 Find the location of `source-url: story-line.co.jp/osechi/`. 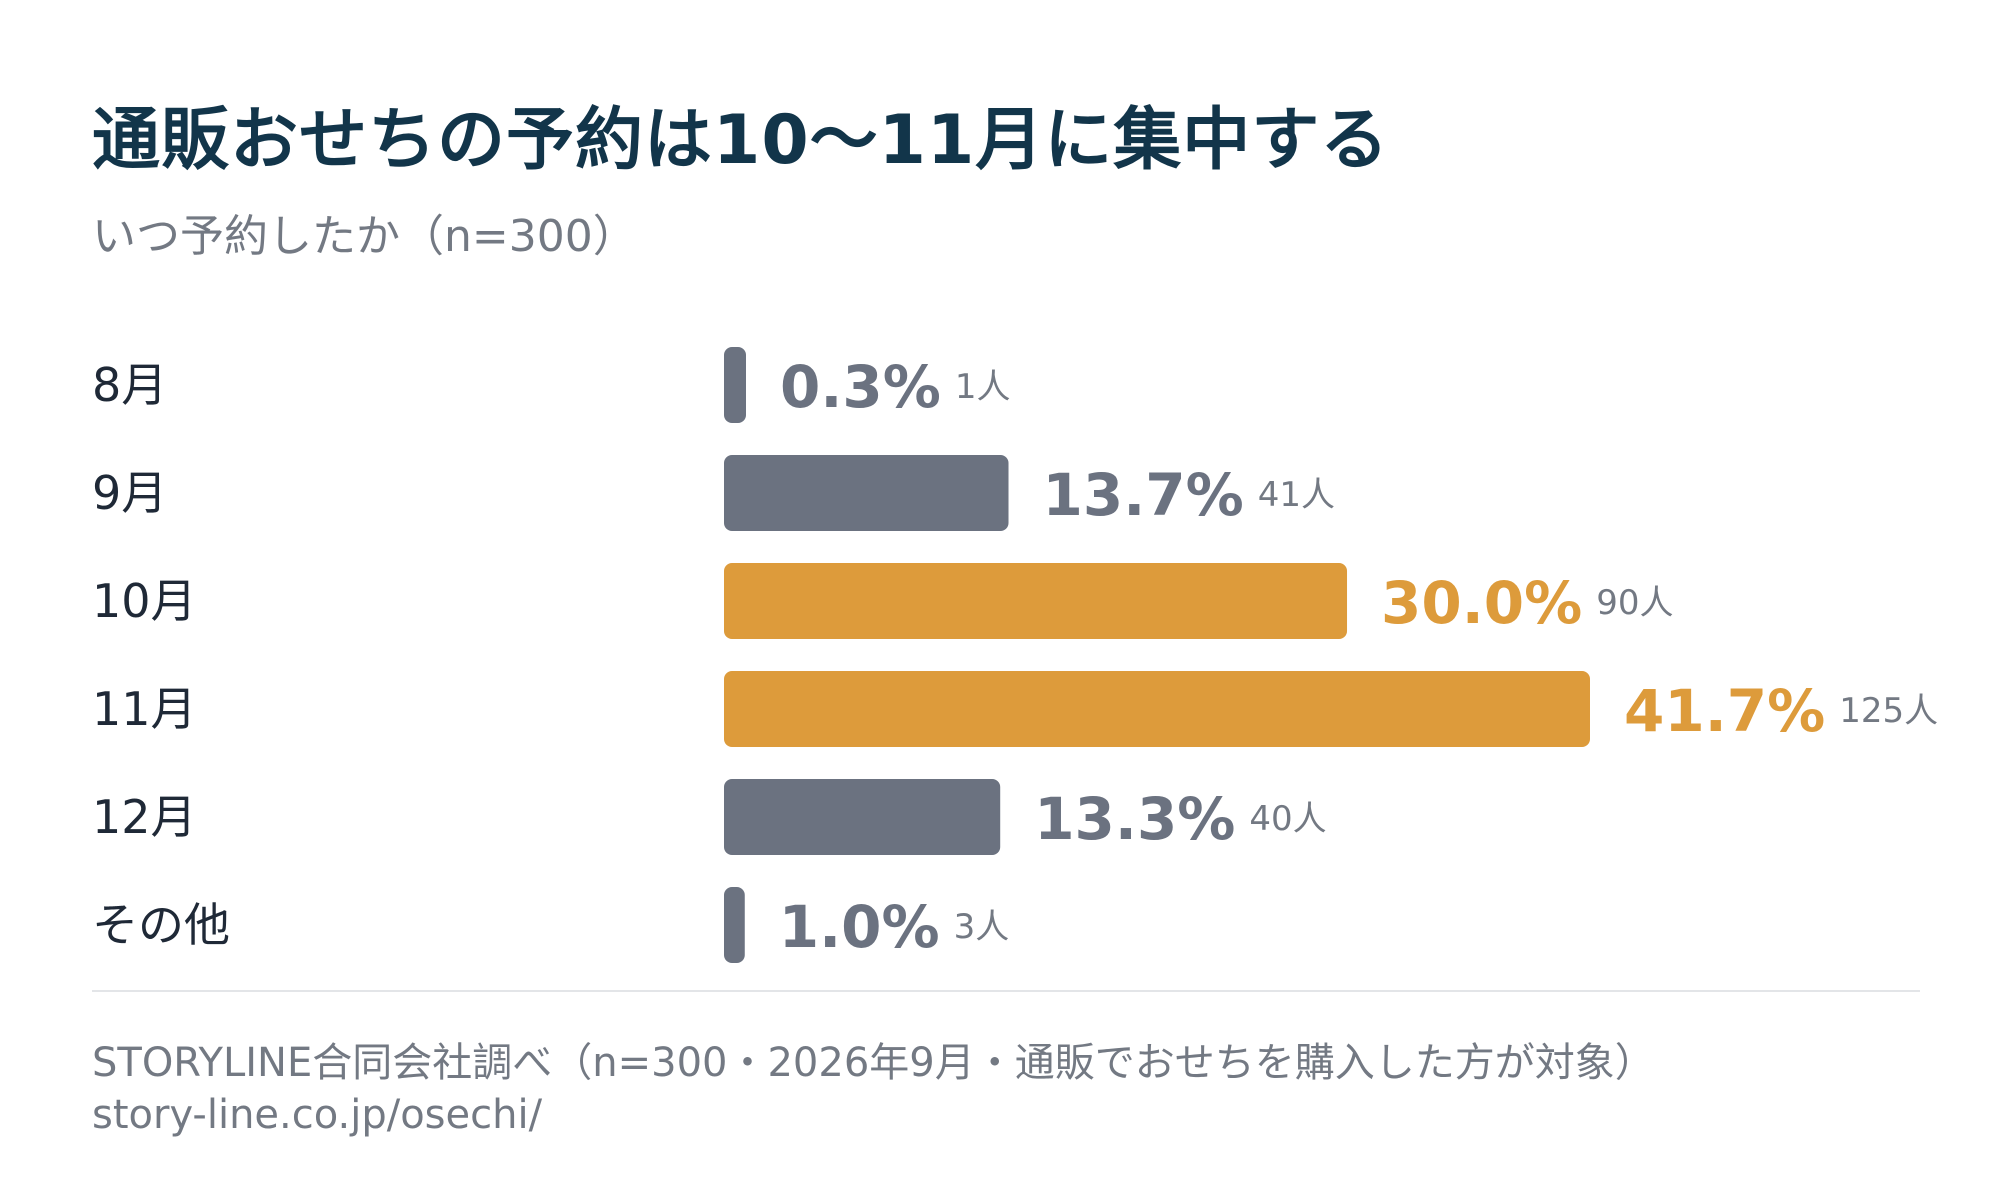

source-url: story-line.co.jp/osechi/ is located at coordinates (317, 1115).